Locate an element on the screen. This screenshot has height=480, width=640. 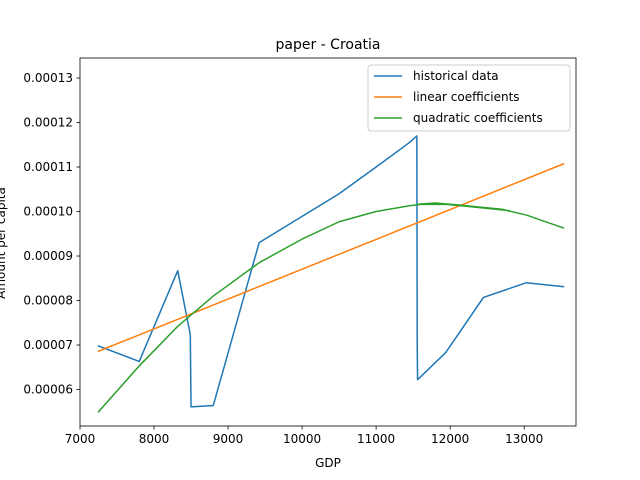
x-tick-label: 10000 is located at coordinates (302, 439).